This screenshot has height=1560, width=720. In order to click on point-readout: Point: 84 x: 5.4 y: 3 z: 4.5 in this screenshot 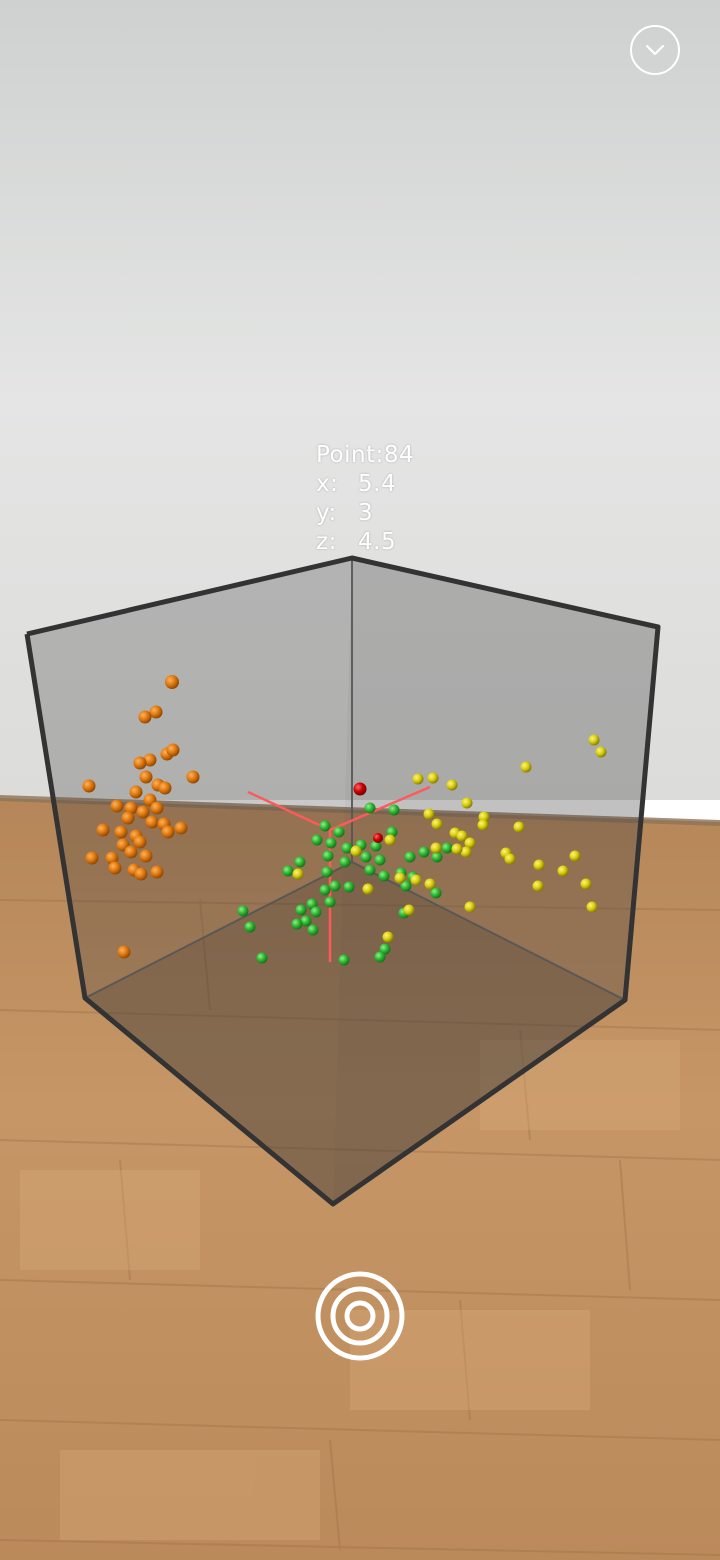, I will do `click(365, 499)`.